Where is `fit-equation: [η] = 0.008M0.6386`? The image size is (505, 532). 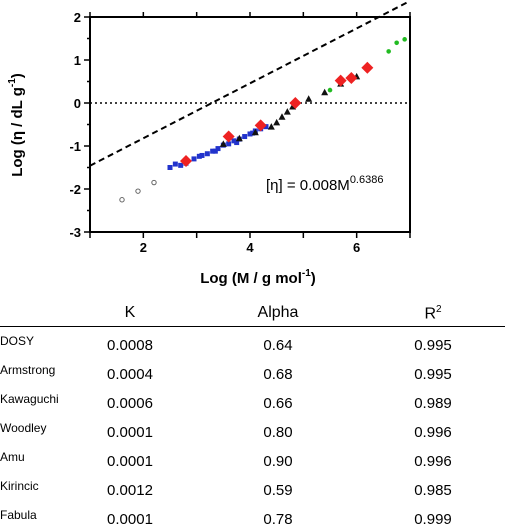 fit-equation: [η] = 0.008M0.6386 is located at coordinates (324, 184).